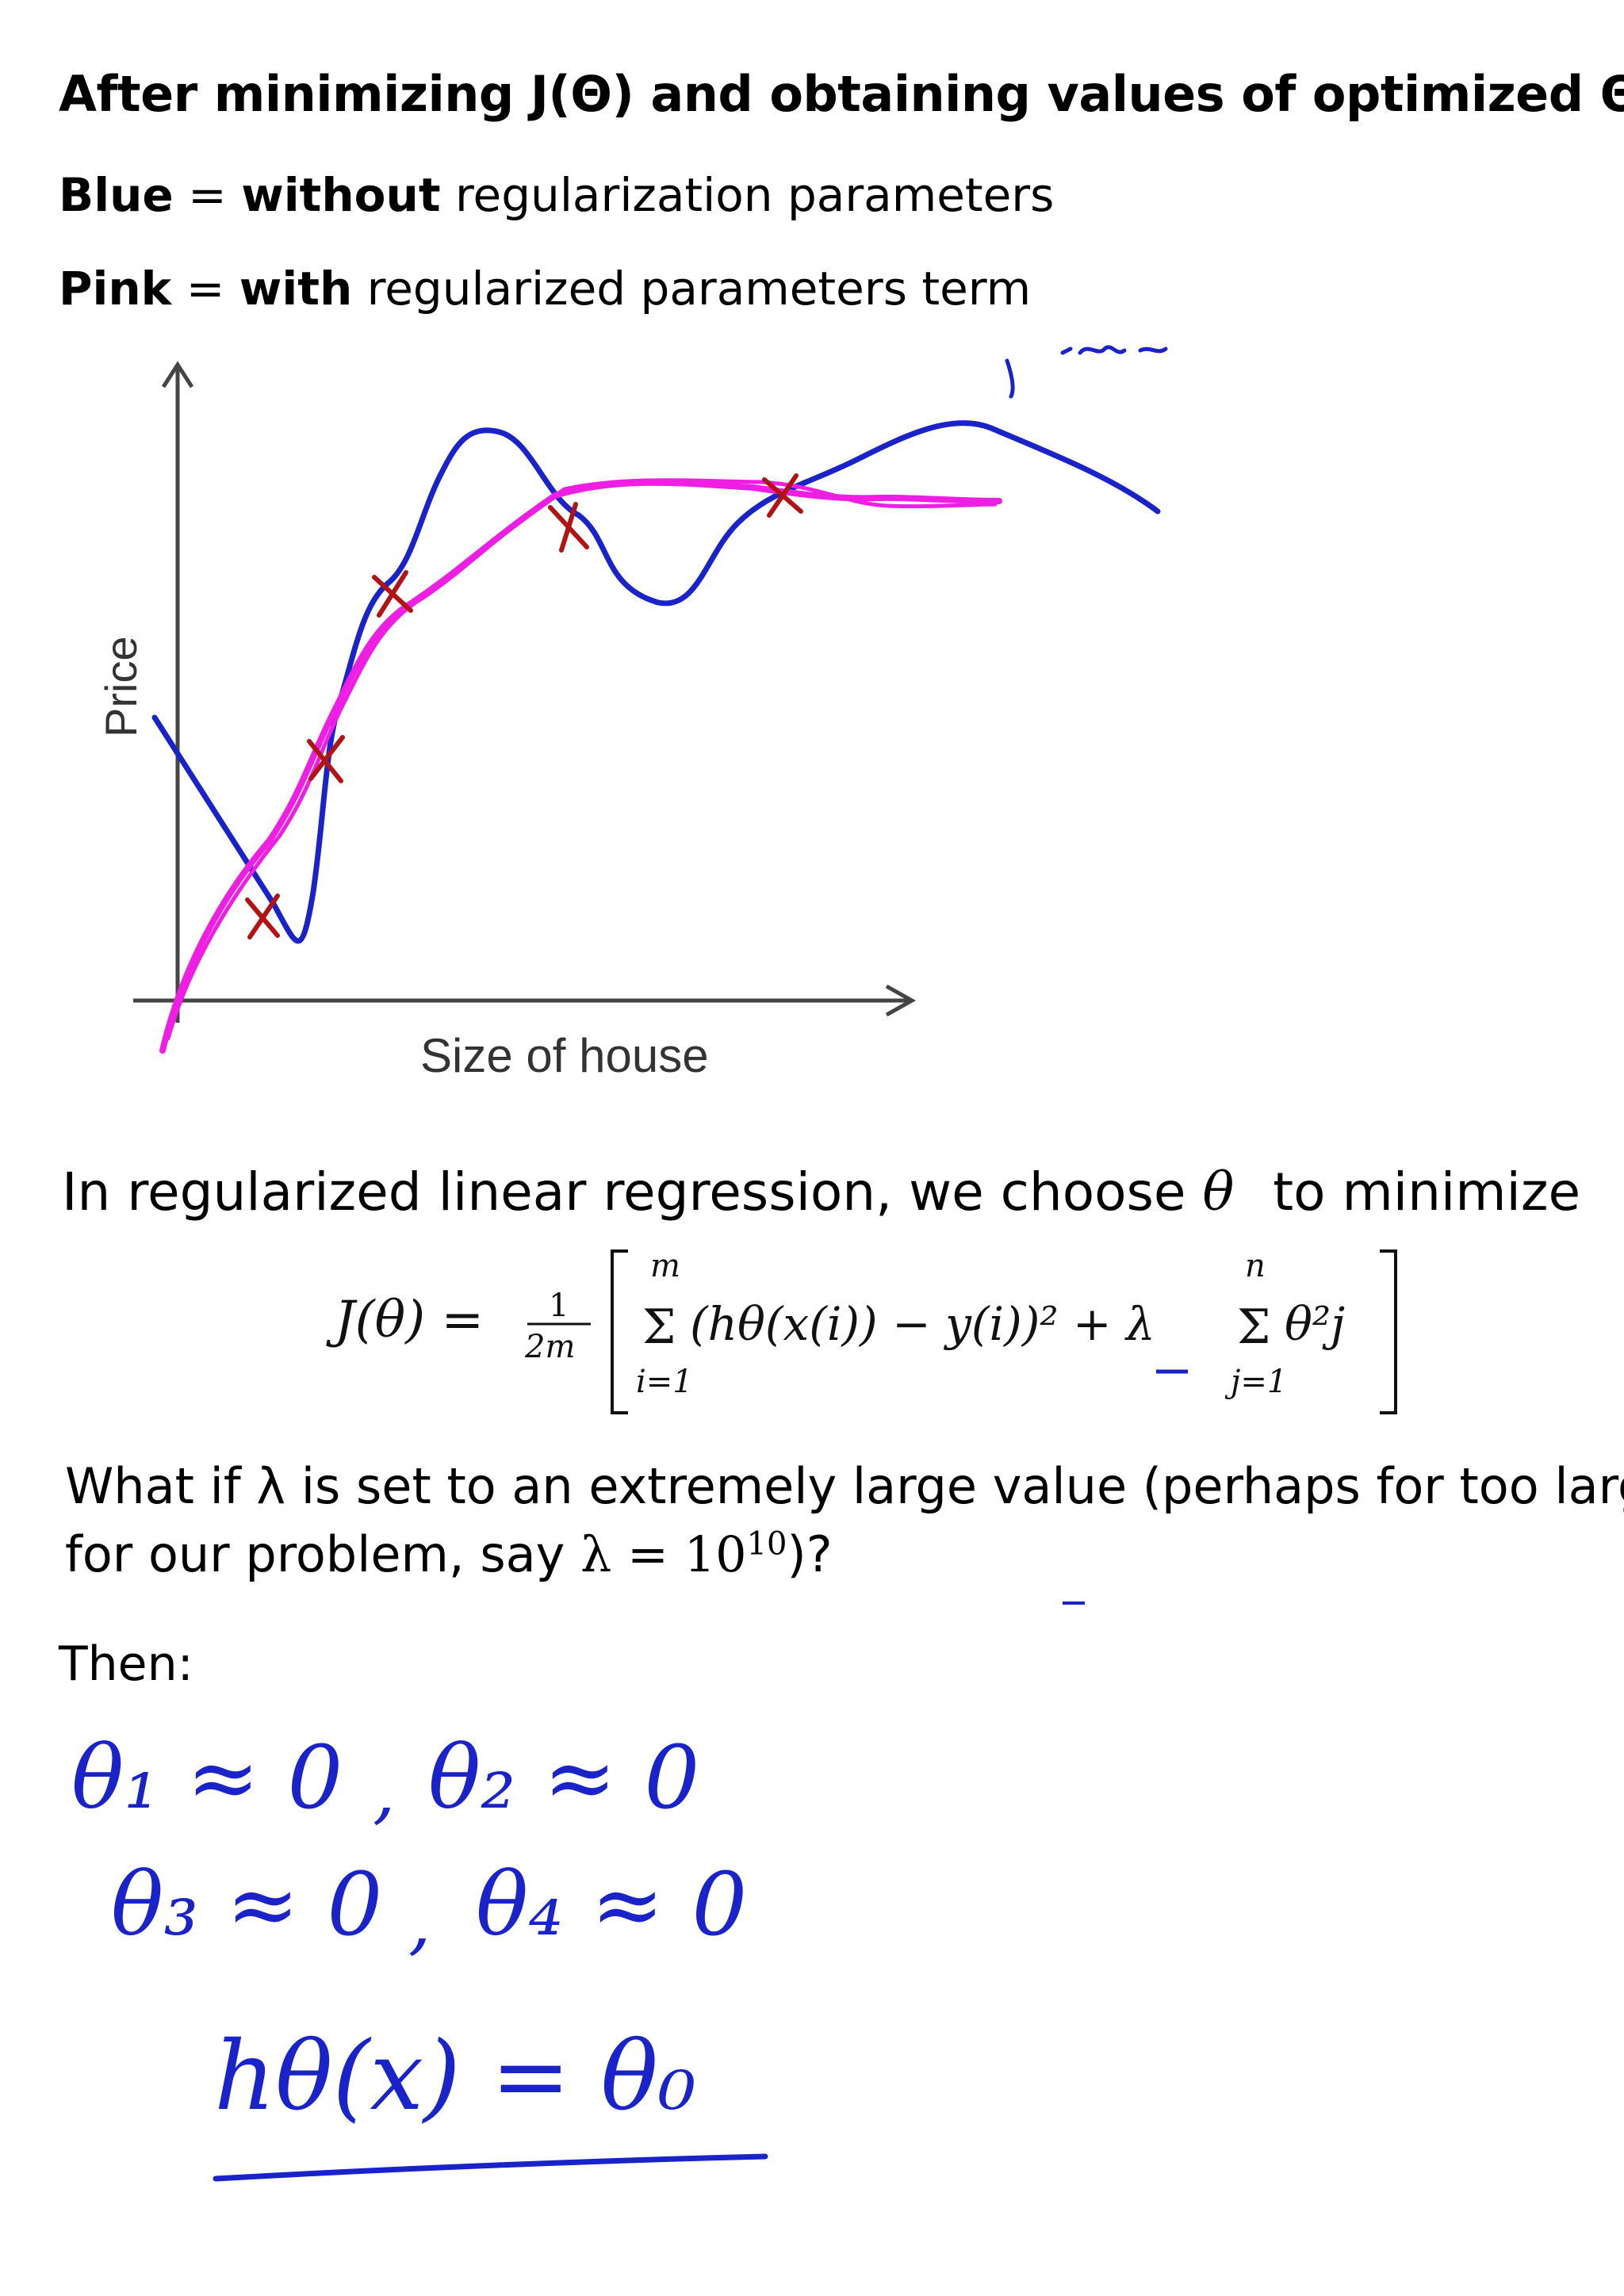 The image size is (1624, 2296). Describe the element at coordinates (323, 1554) in the screenshot. I see `question-line-3-a: for our problem, say` at that location.